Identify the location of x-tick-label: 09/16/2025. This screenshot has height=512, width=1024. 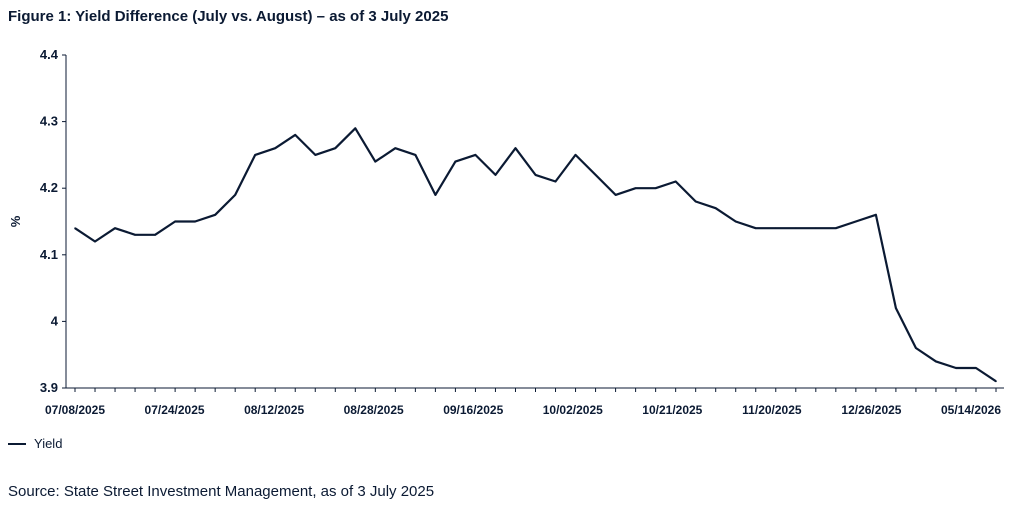
(473, 410).